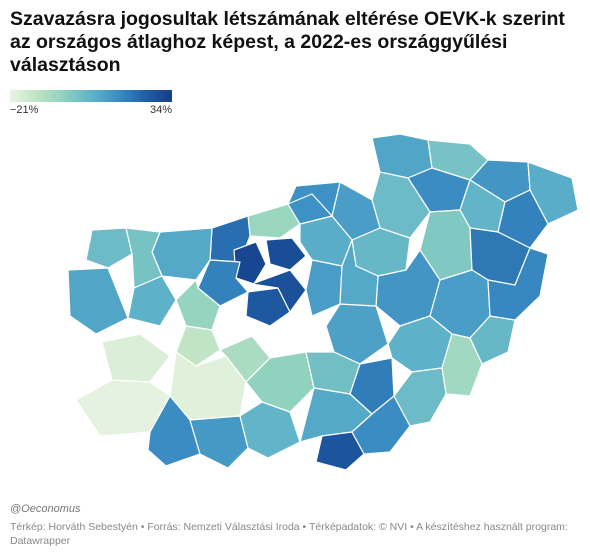 The width and height of the screenshot is (590, 554). I want to click on district-d18, so click(109, 248).